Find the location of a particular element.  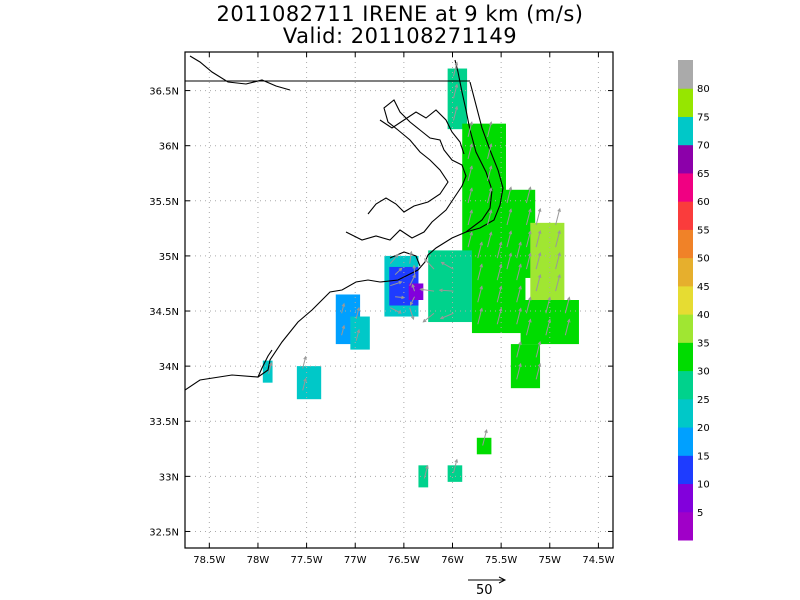

colorbar-label: 45 is located at coordinates (703, 287).